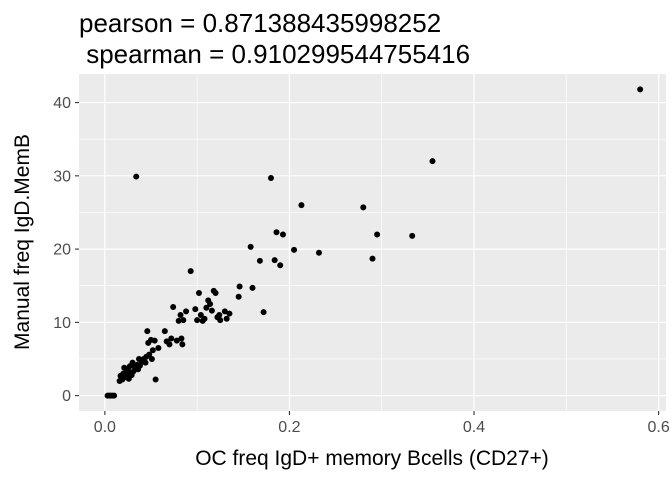  Describe the element at coordinates (66, 396) in the screenshot. I see `y-tick-label: 0` at that location.